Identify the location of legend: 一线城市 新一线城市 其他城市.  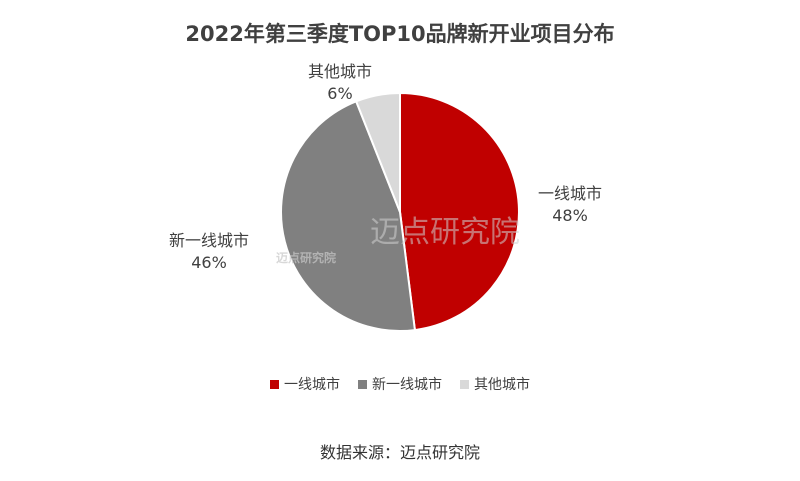
(400, 384).